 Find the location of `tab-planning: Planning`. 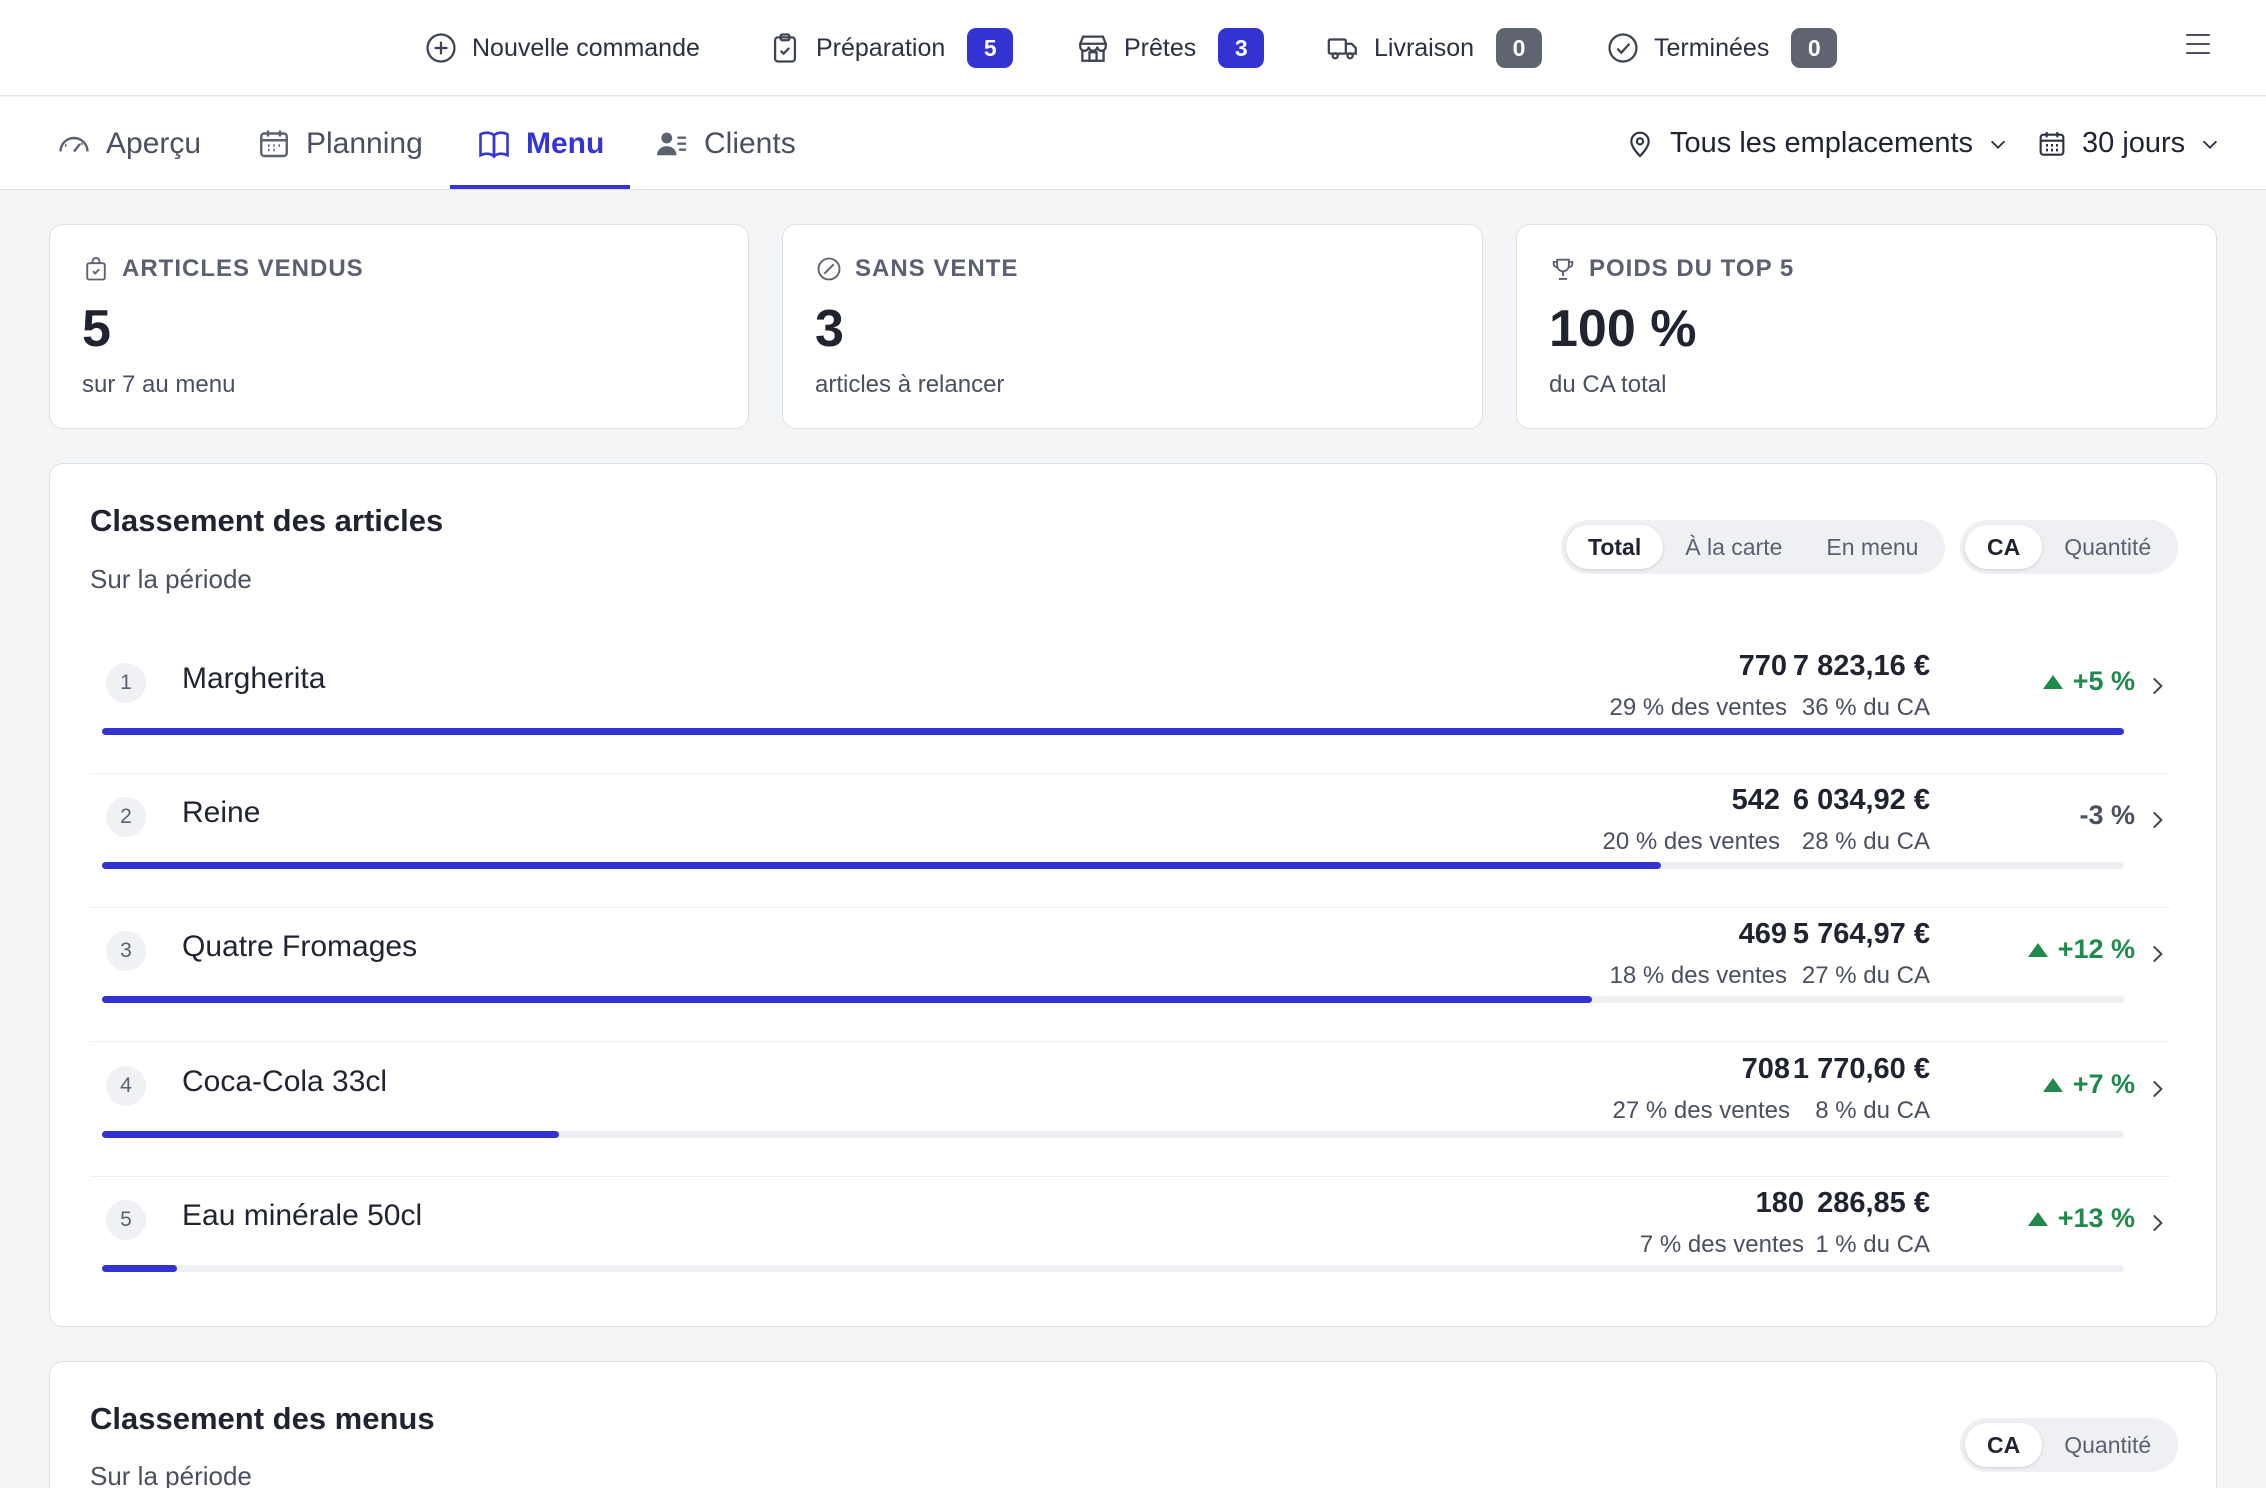

tab-planning: Planning is located at coordinates (339, 143).